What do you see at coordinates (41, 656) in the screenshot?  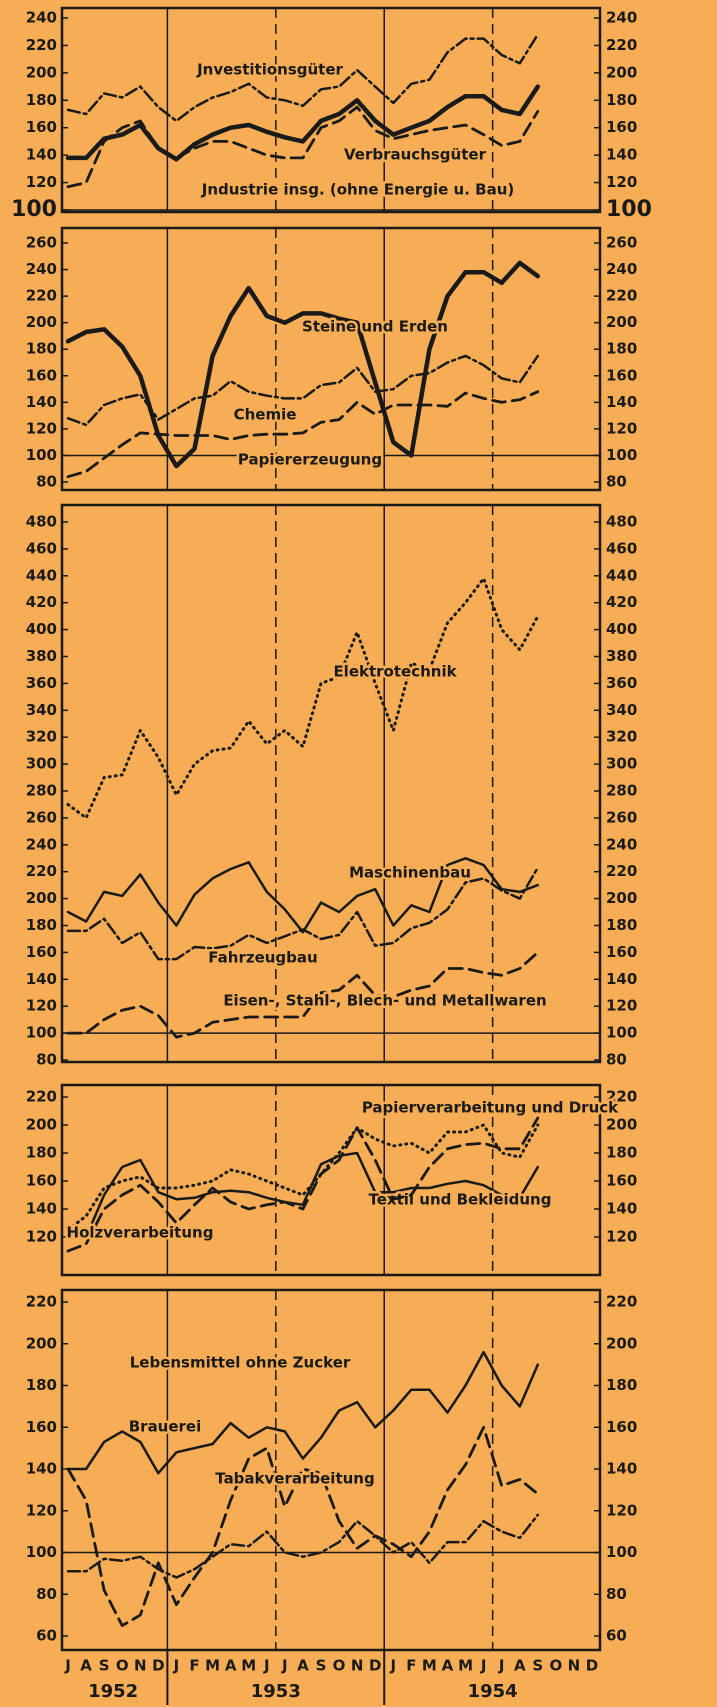 I see `y-tick-label: 380` at bounding box center [41, 656].